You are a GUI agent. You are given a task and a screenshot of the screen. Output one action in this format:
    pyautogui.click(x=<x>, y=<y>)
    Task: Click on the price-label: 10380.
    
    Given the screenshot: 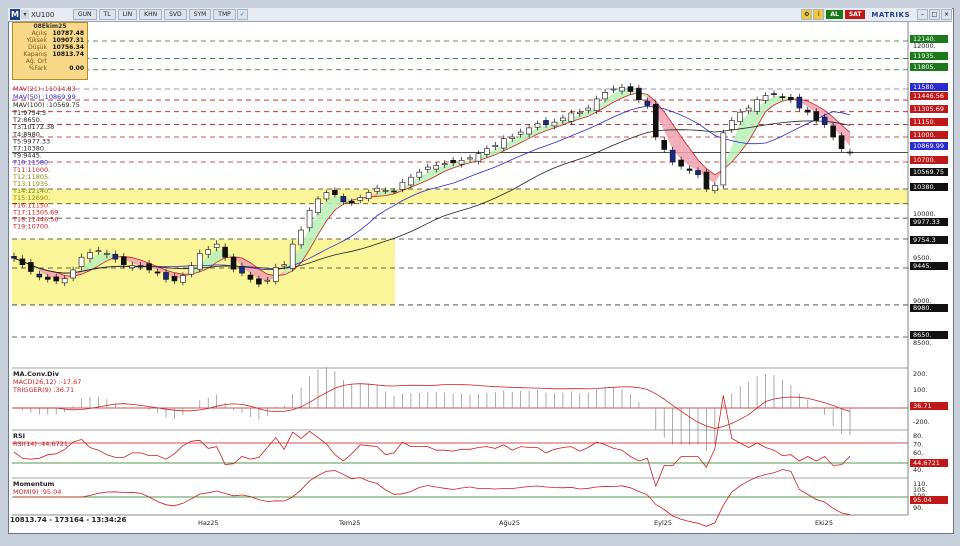 What is the action you would take?
    pyautogui.click(x=924, y=187)
    